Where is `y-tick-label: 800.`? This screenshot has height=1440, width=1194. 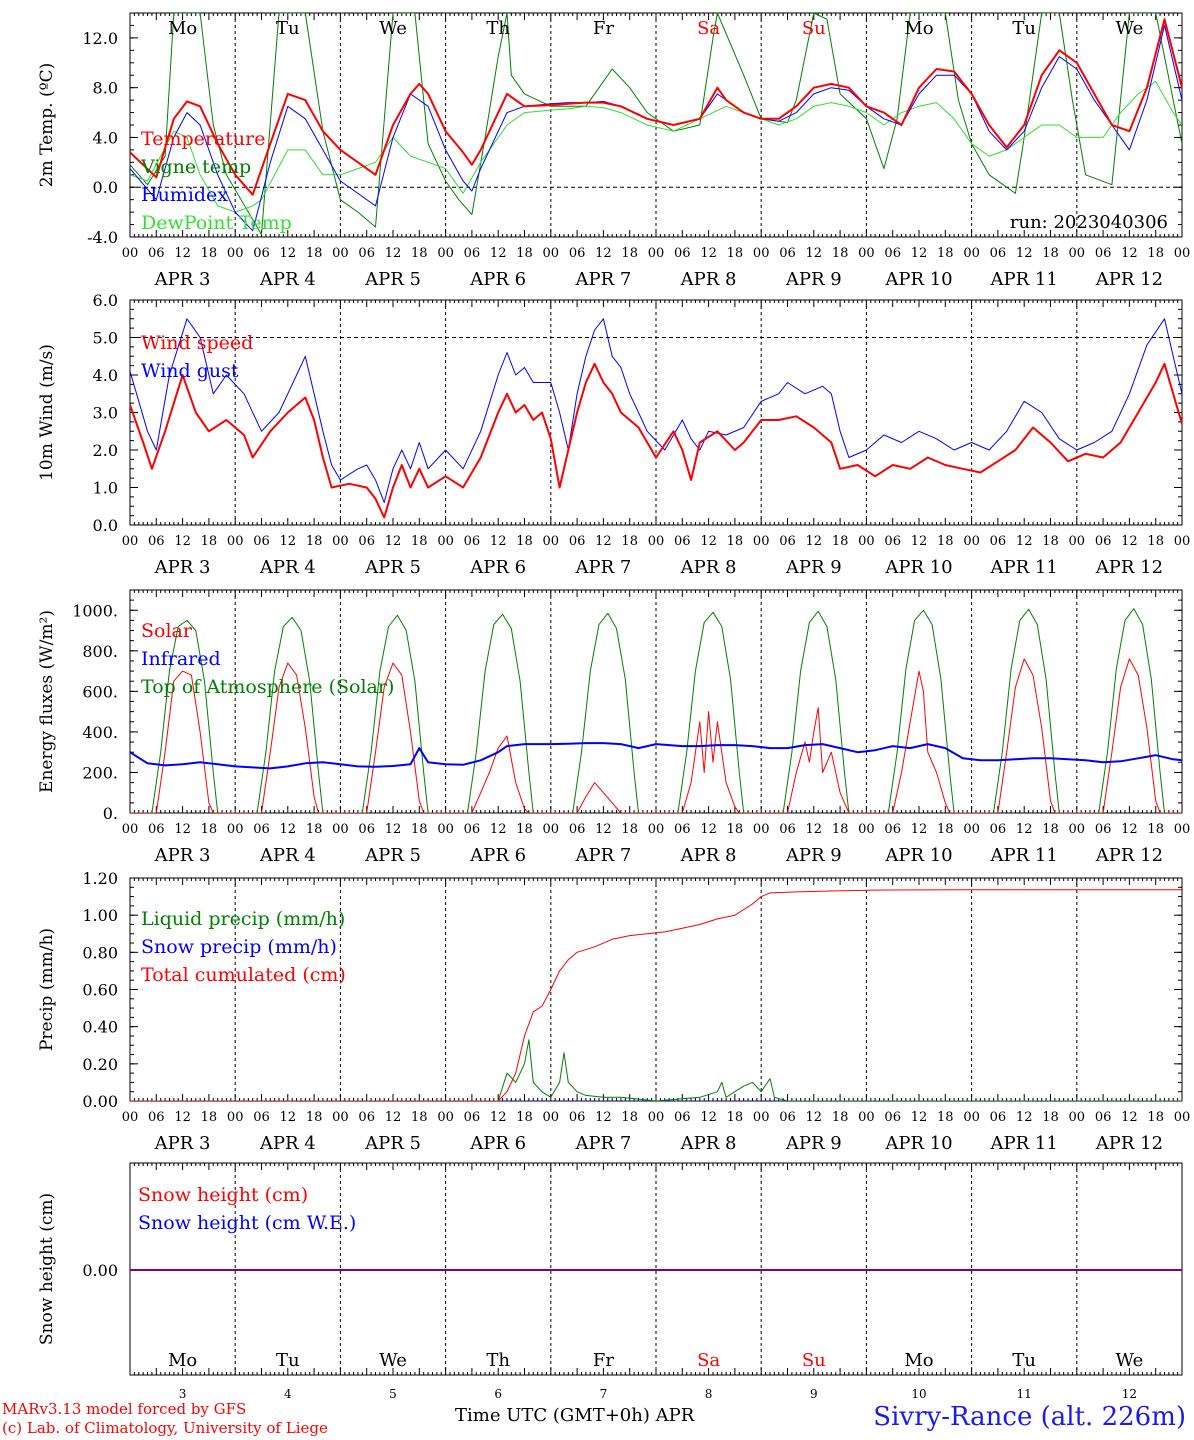
y-tick-label: 800. is located at coordinates (100, 651).